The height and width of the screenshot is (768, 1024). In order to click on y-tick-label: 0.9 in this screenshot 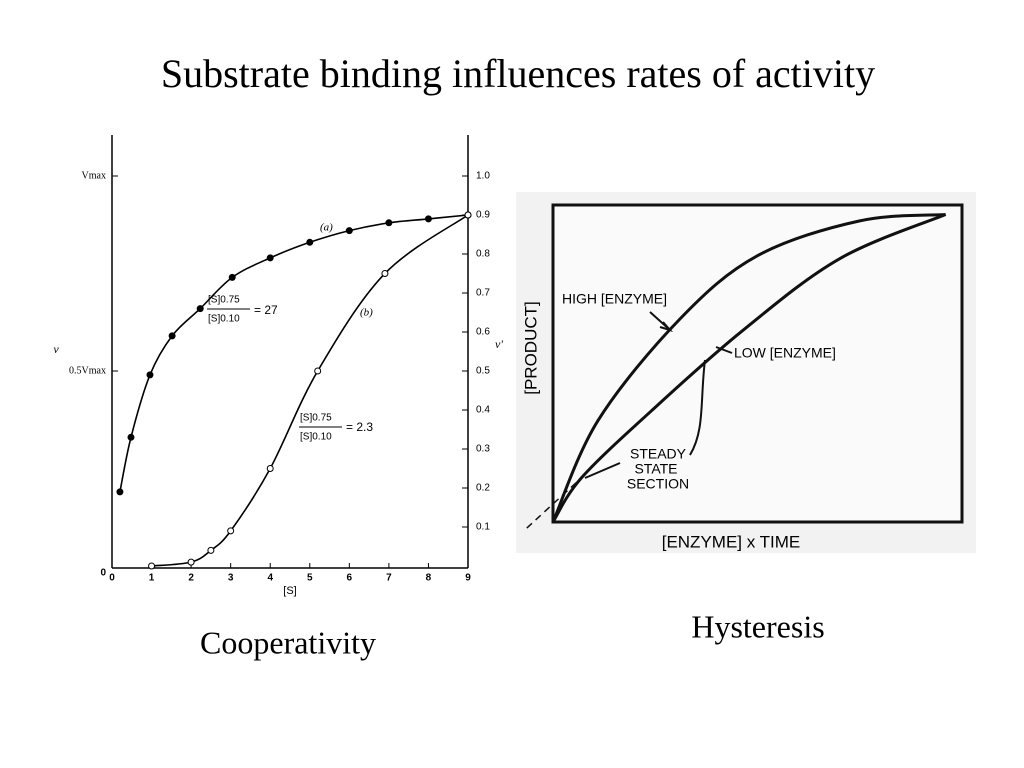, I will do `click(483, 215)`.